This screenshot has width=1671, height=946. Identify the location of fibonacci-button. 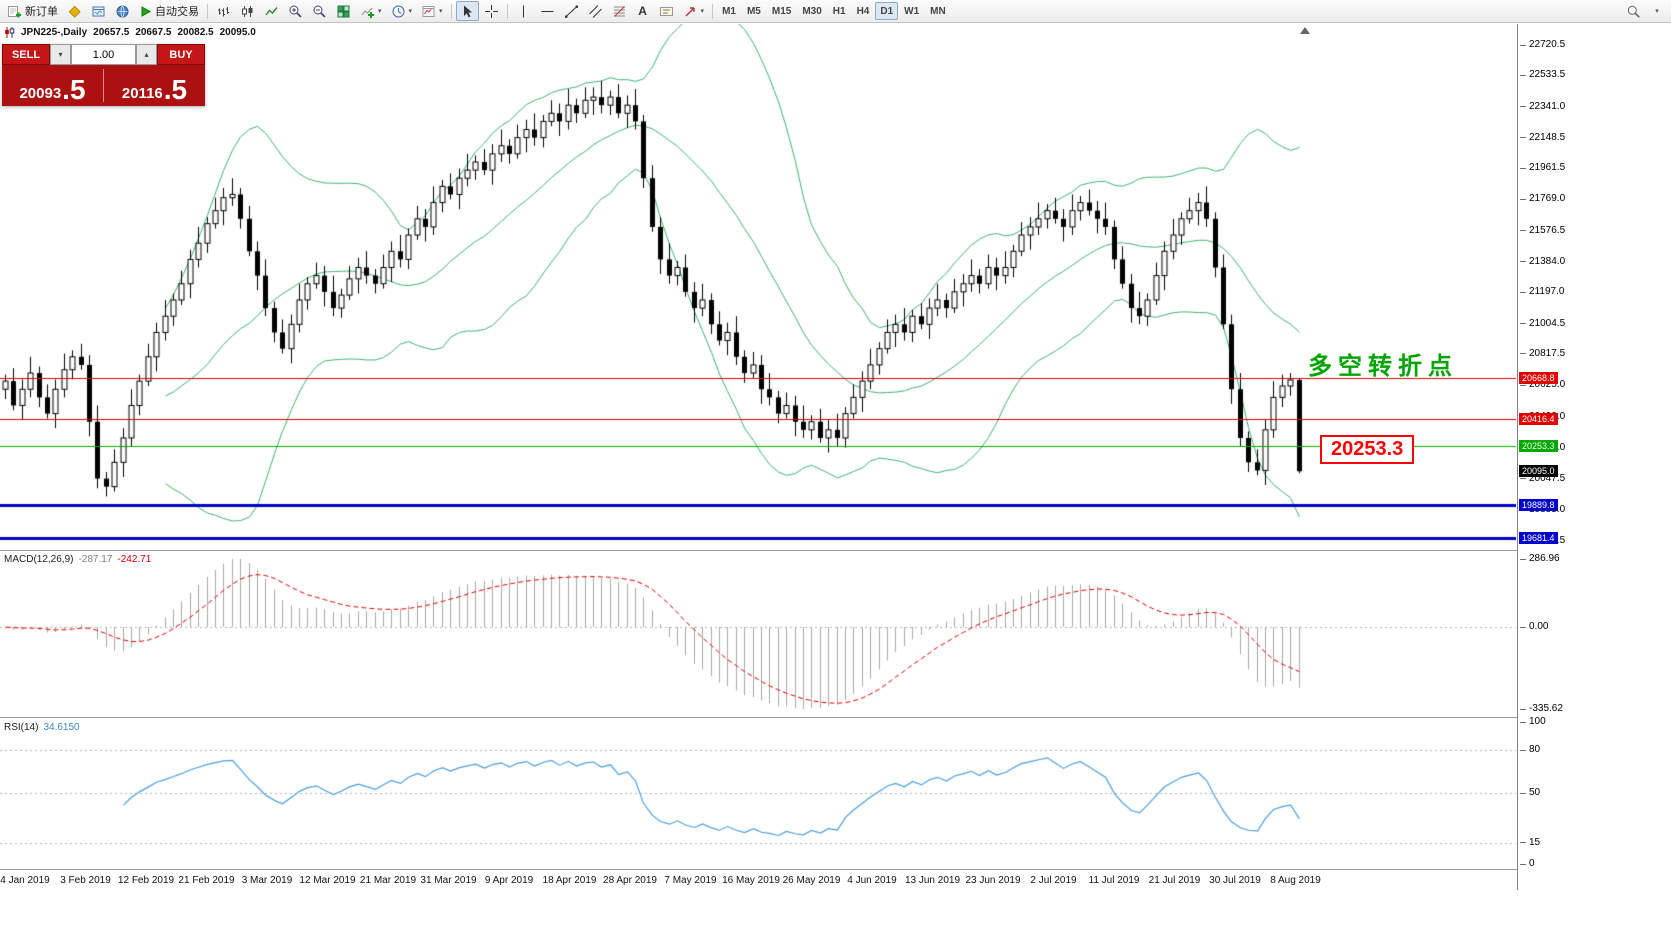
(619, 11).